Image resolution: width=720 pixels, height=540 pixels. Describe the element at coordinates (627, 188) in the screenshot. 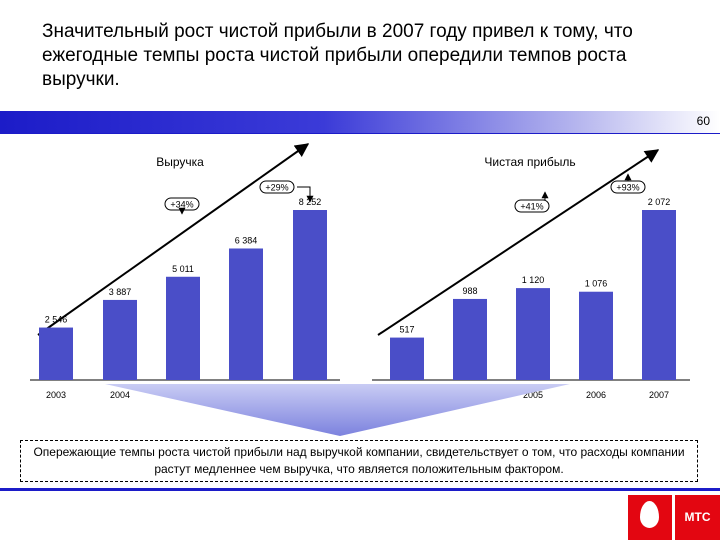

I see `growth-label: +93%` at that location.